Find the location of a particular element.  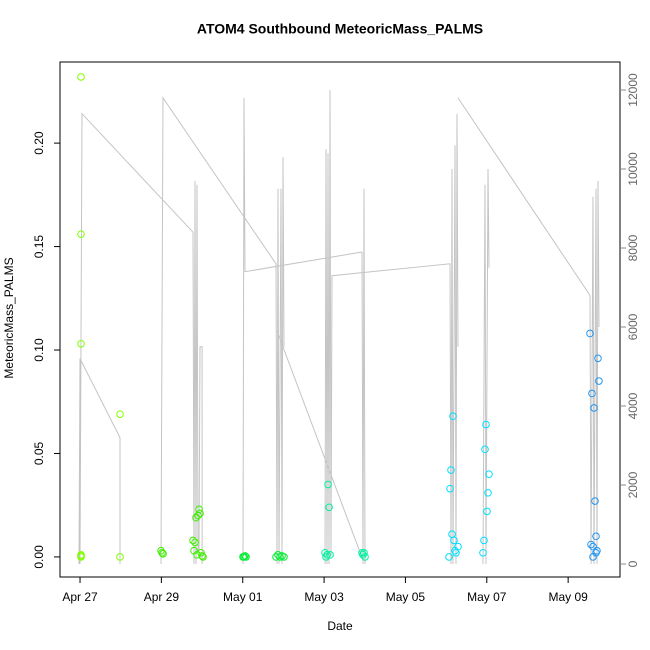

x-tick-label: May 05 is located at coordinates (406, 597).